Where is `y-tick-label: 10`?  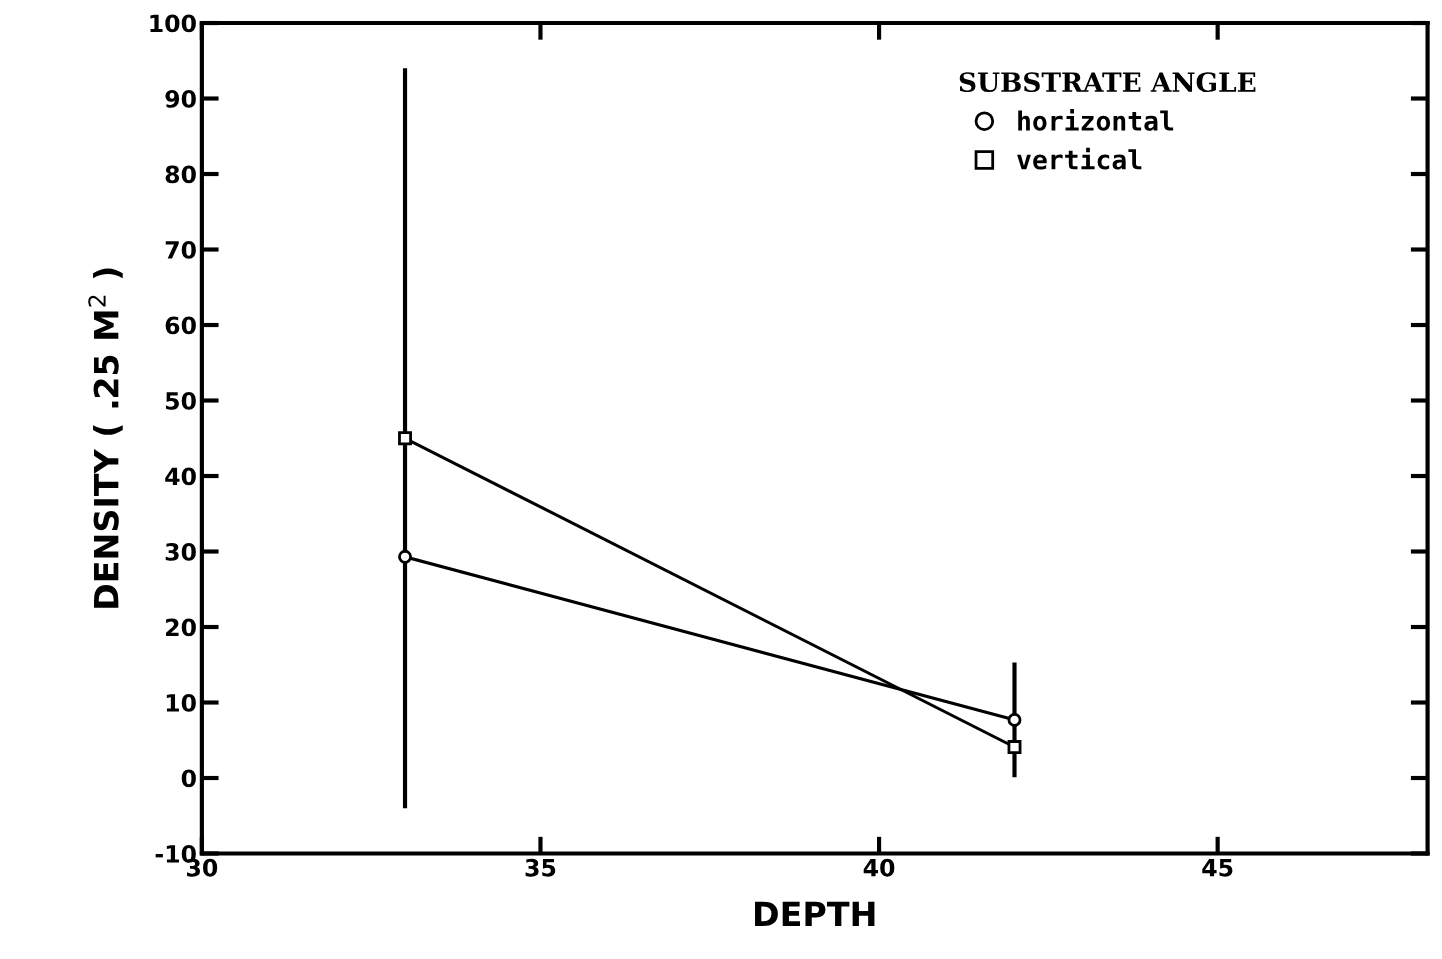 y-tick-label: 10 is located at coordinates (181, 702).